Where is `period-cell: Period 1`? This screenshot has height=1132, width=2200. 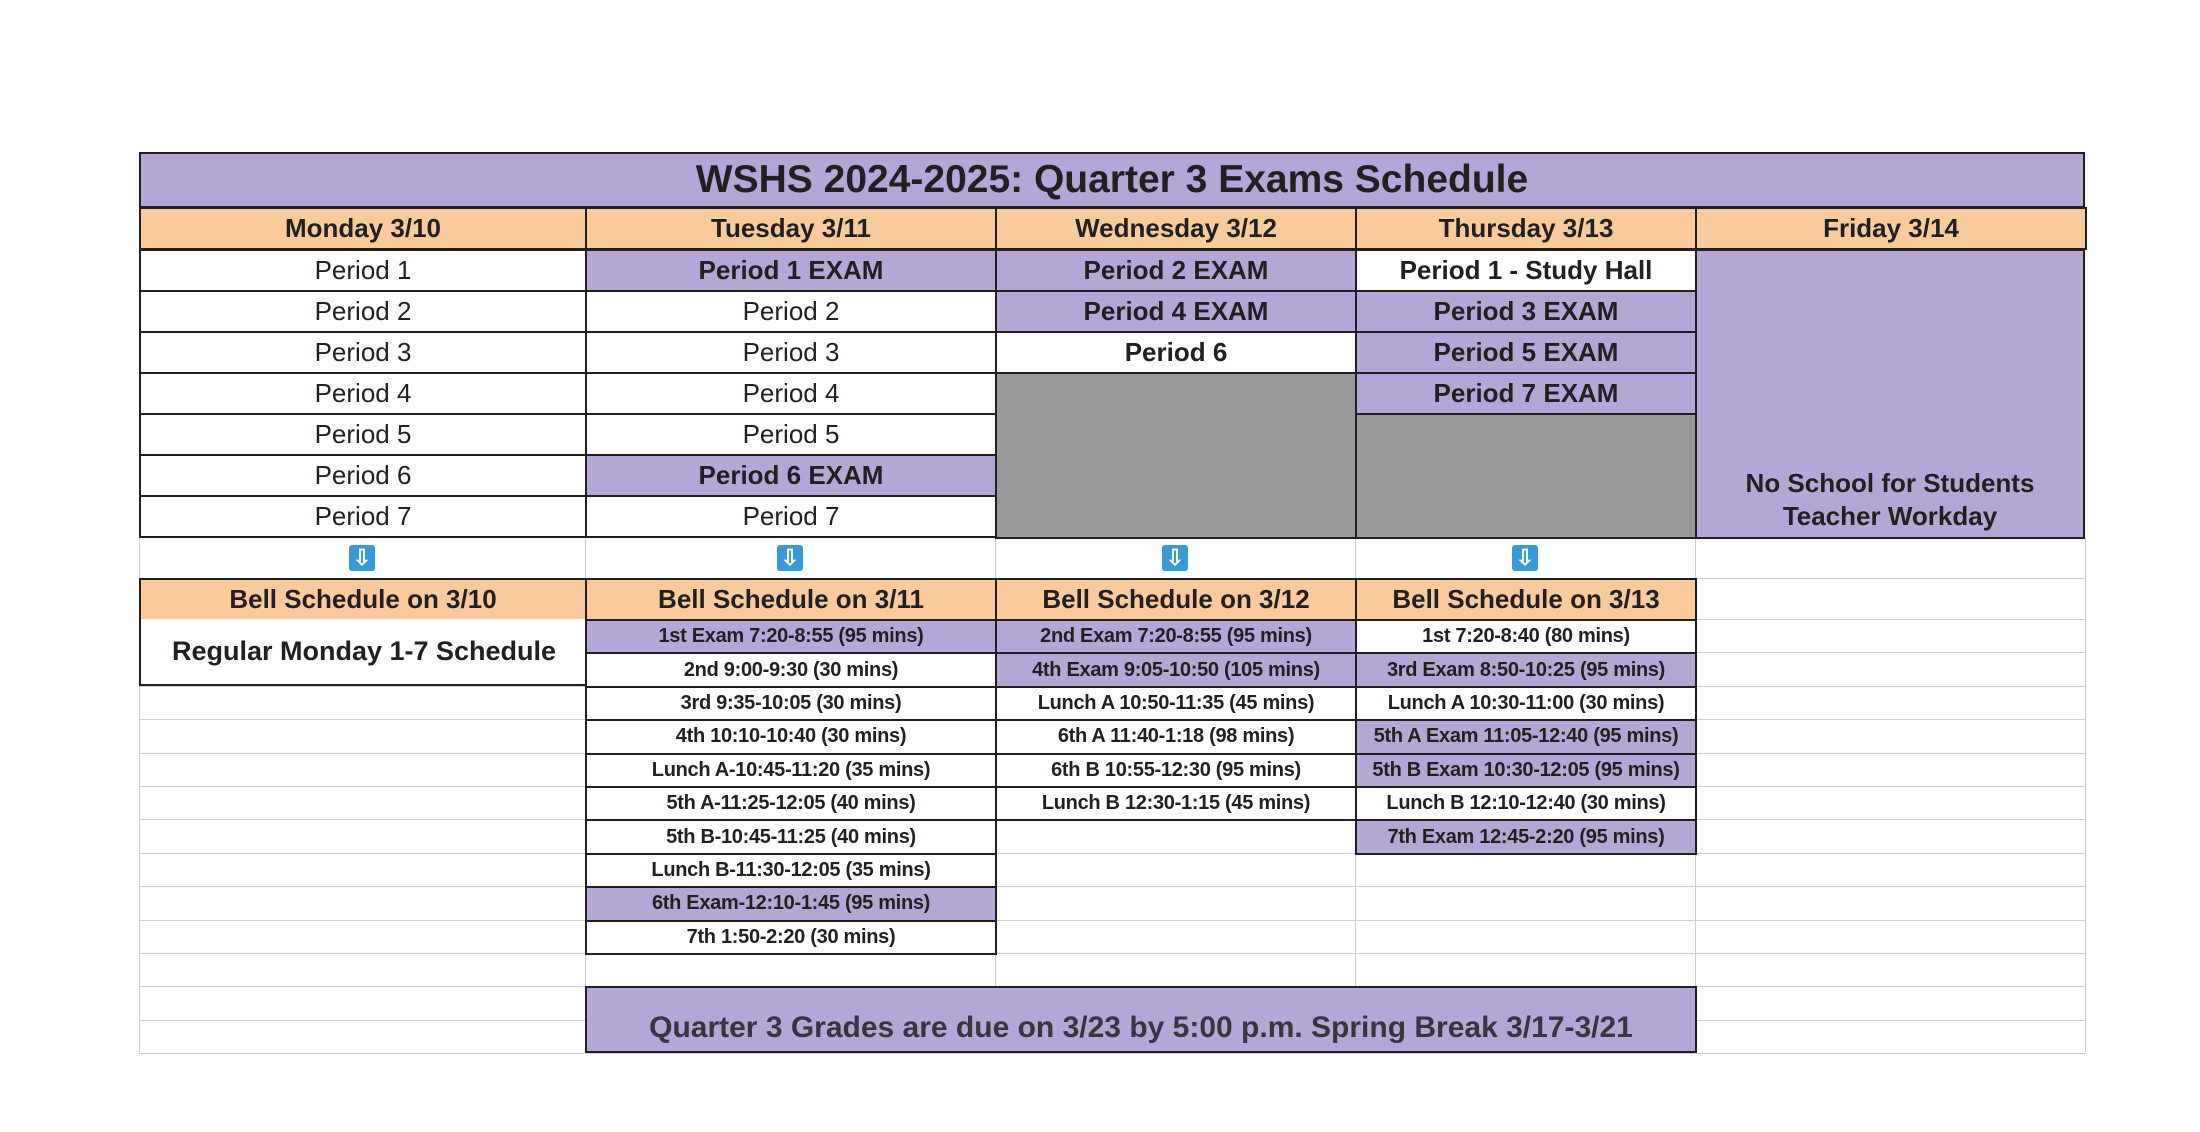 period-cell: Period 1 is located at coordinates (363, 270).